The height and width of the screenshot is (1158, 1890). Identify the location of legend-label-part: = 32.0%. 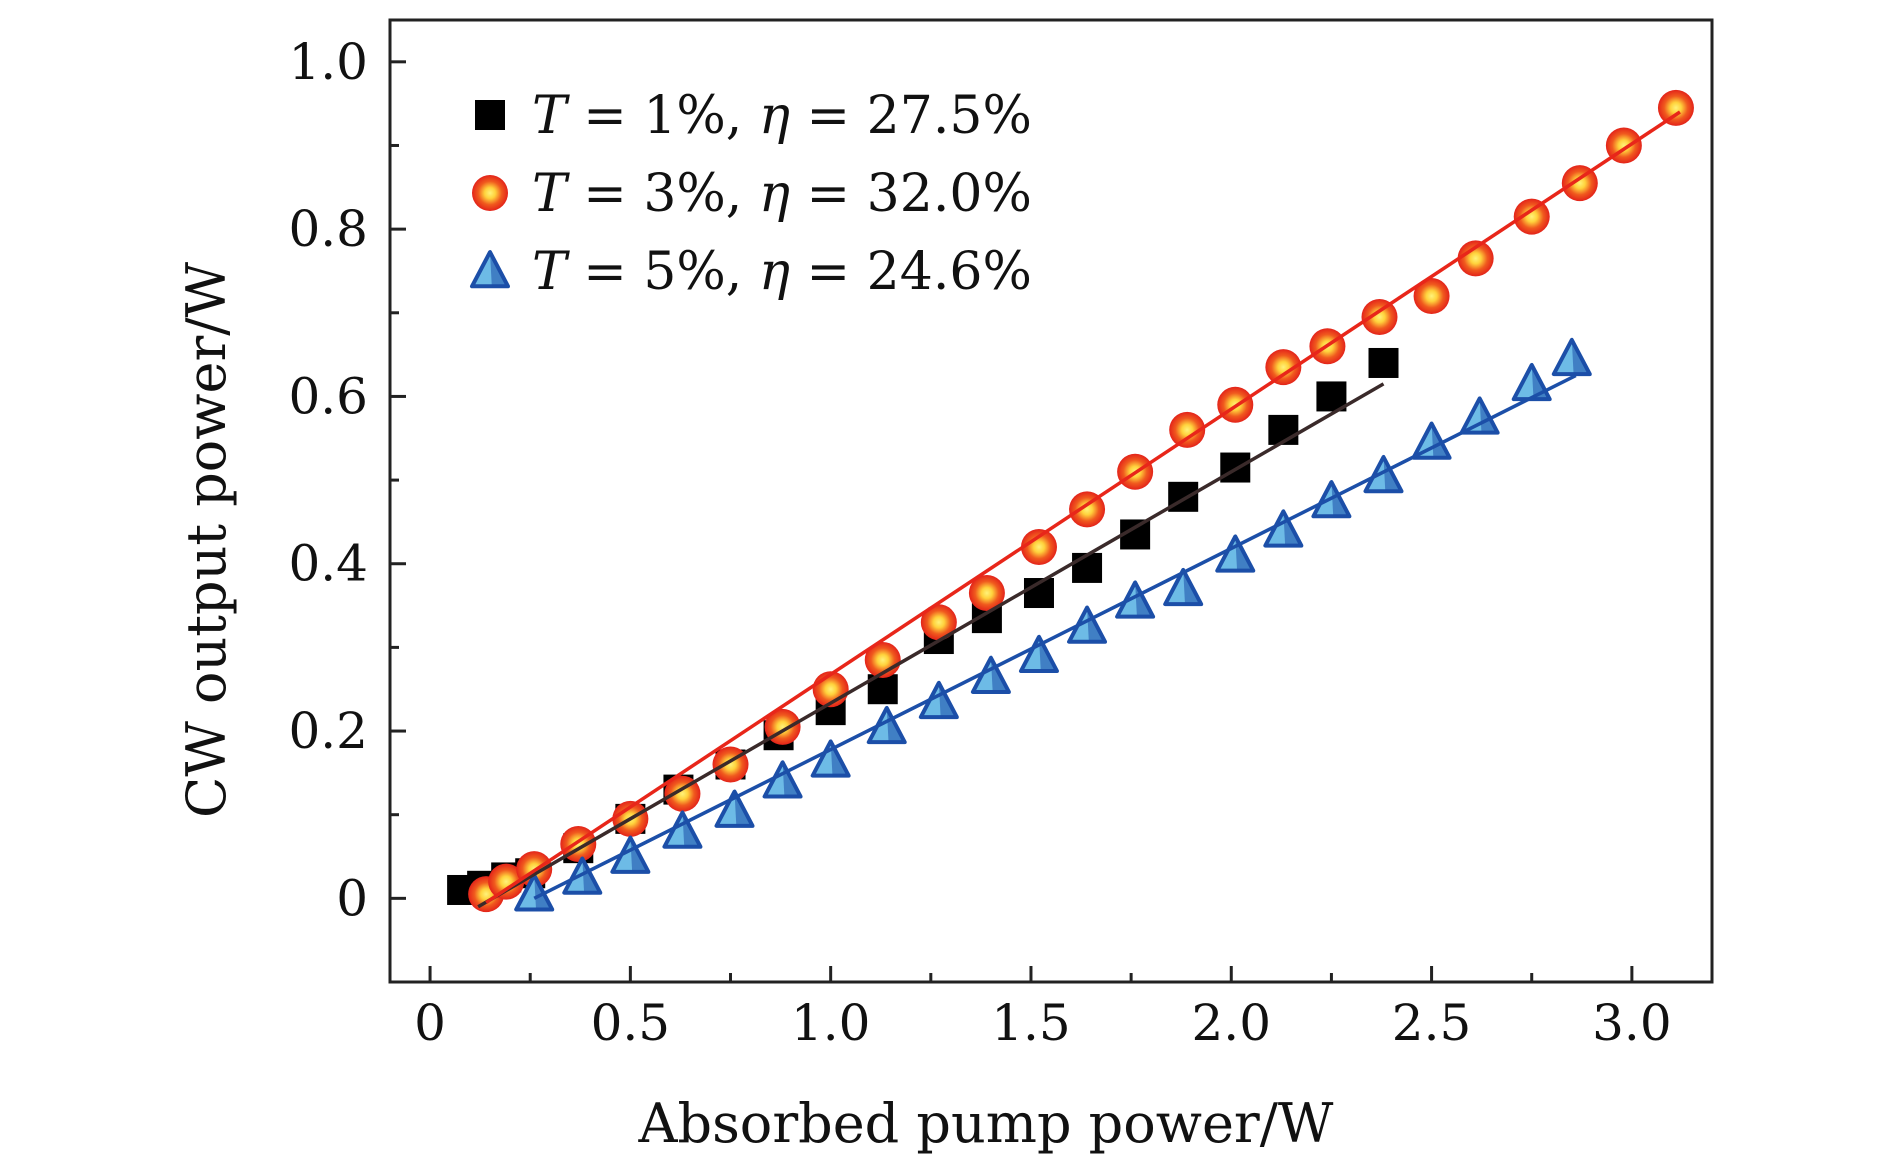
(911, 194).